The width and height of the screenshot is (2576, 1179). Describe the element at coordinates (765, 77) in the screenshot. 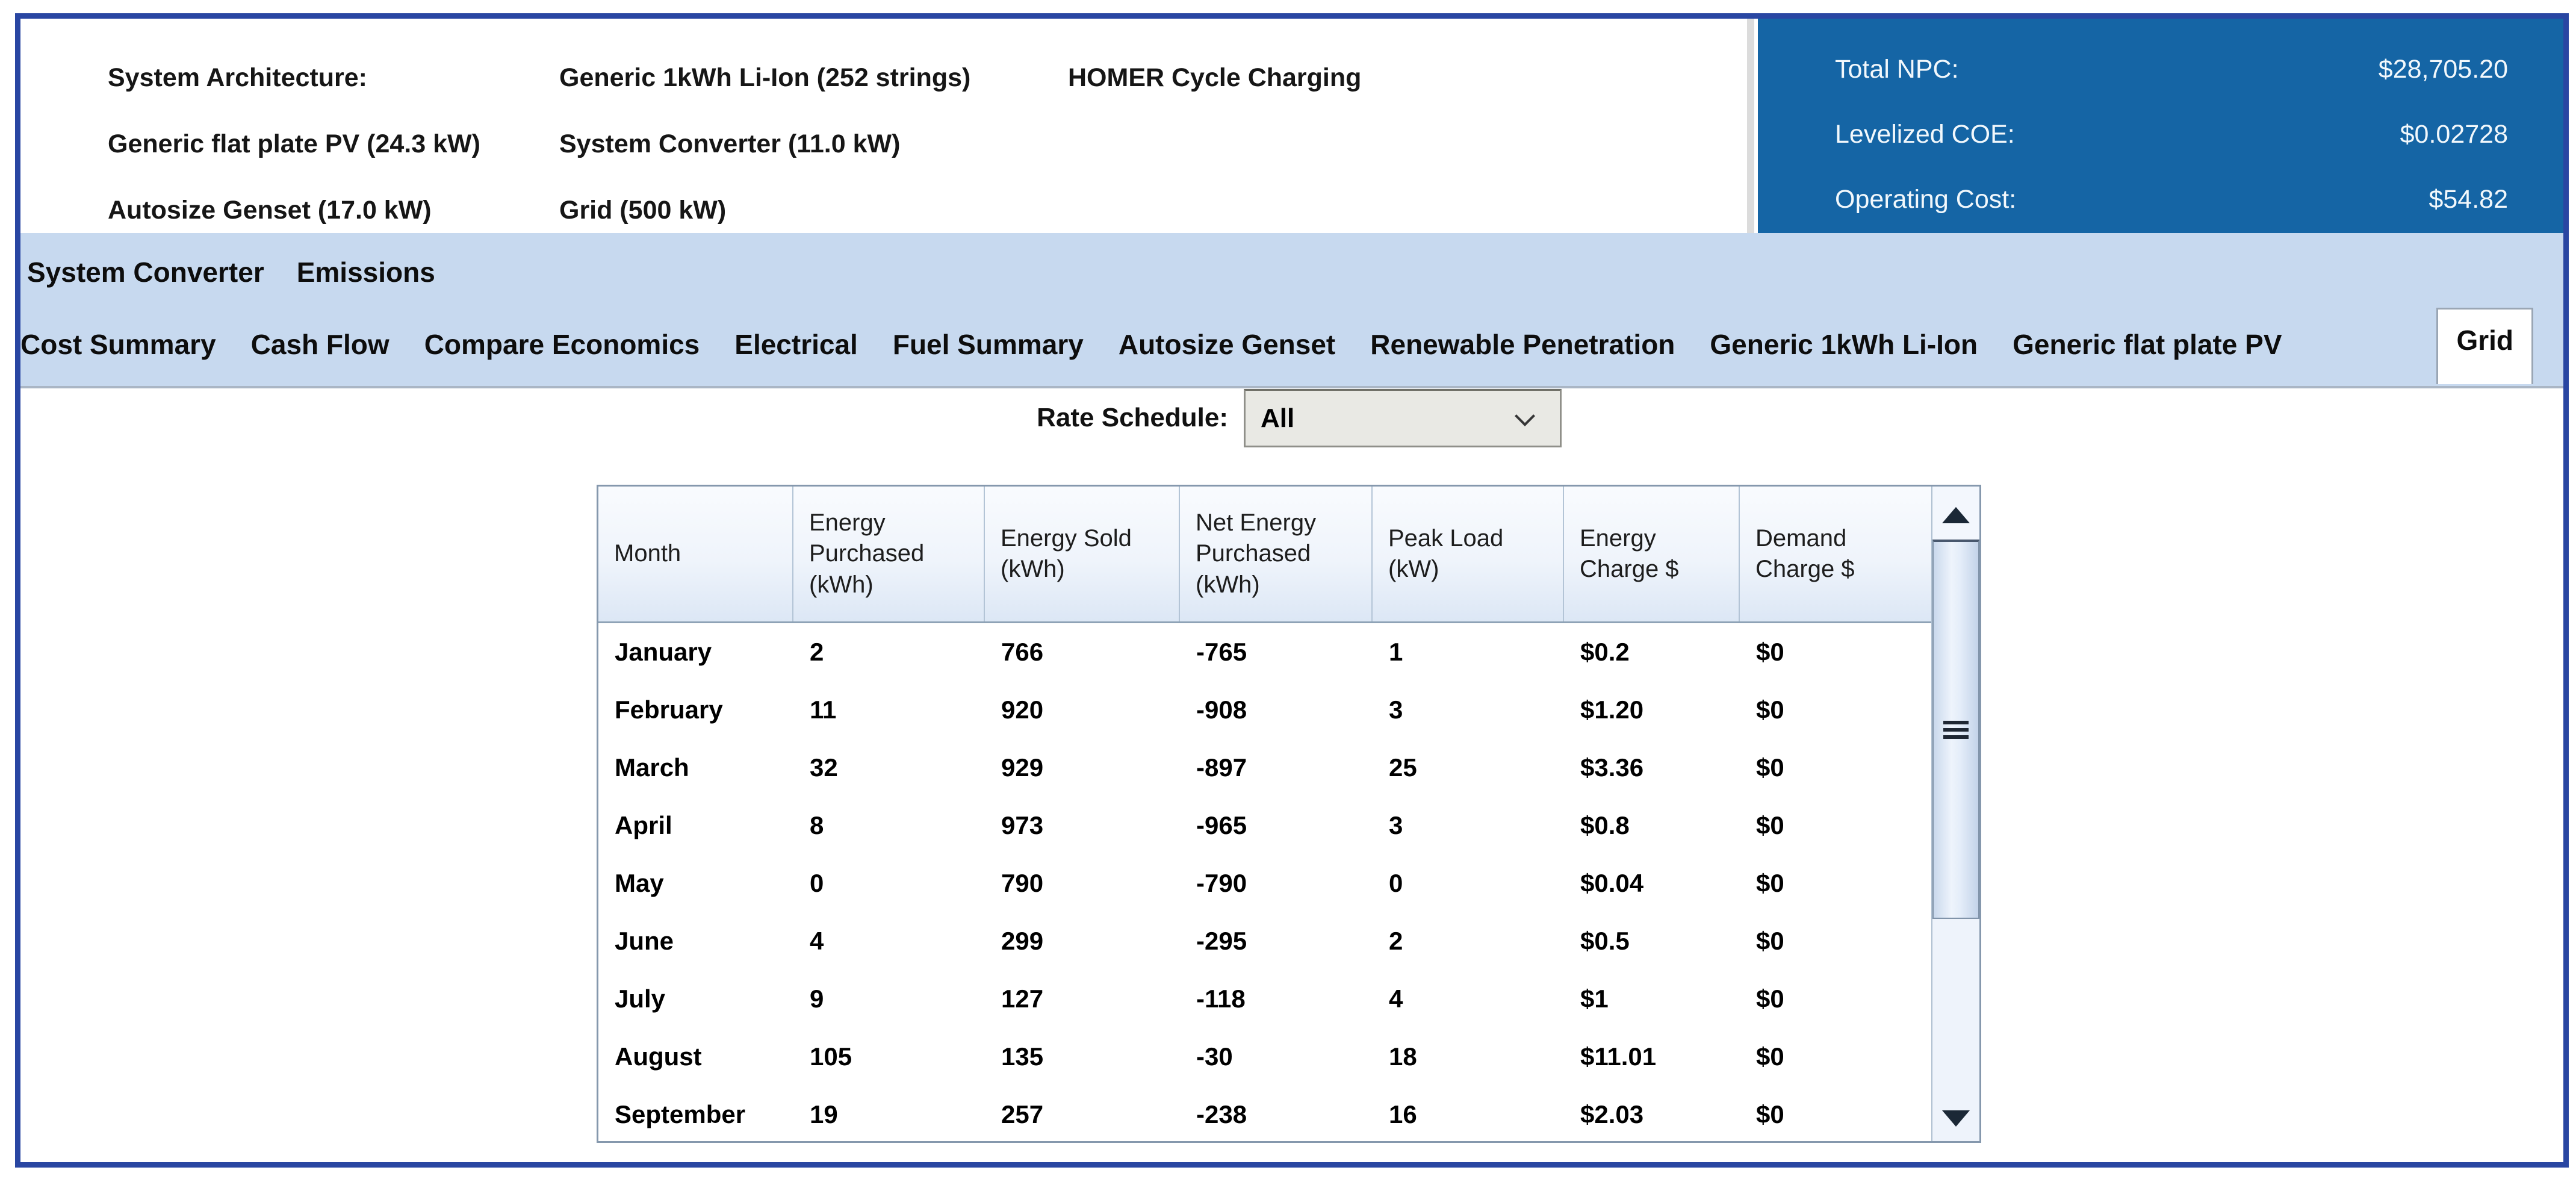

I see `component-battery: Generic 1kWh Li-Ion (252 strings)` at that location.